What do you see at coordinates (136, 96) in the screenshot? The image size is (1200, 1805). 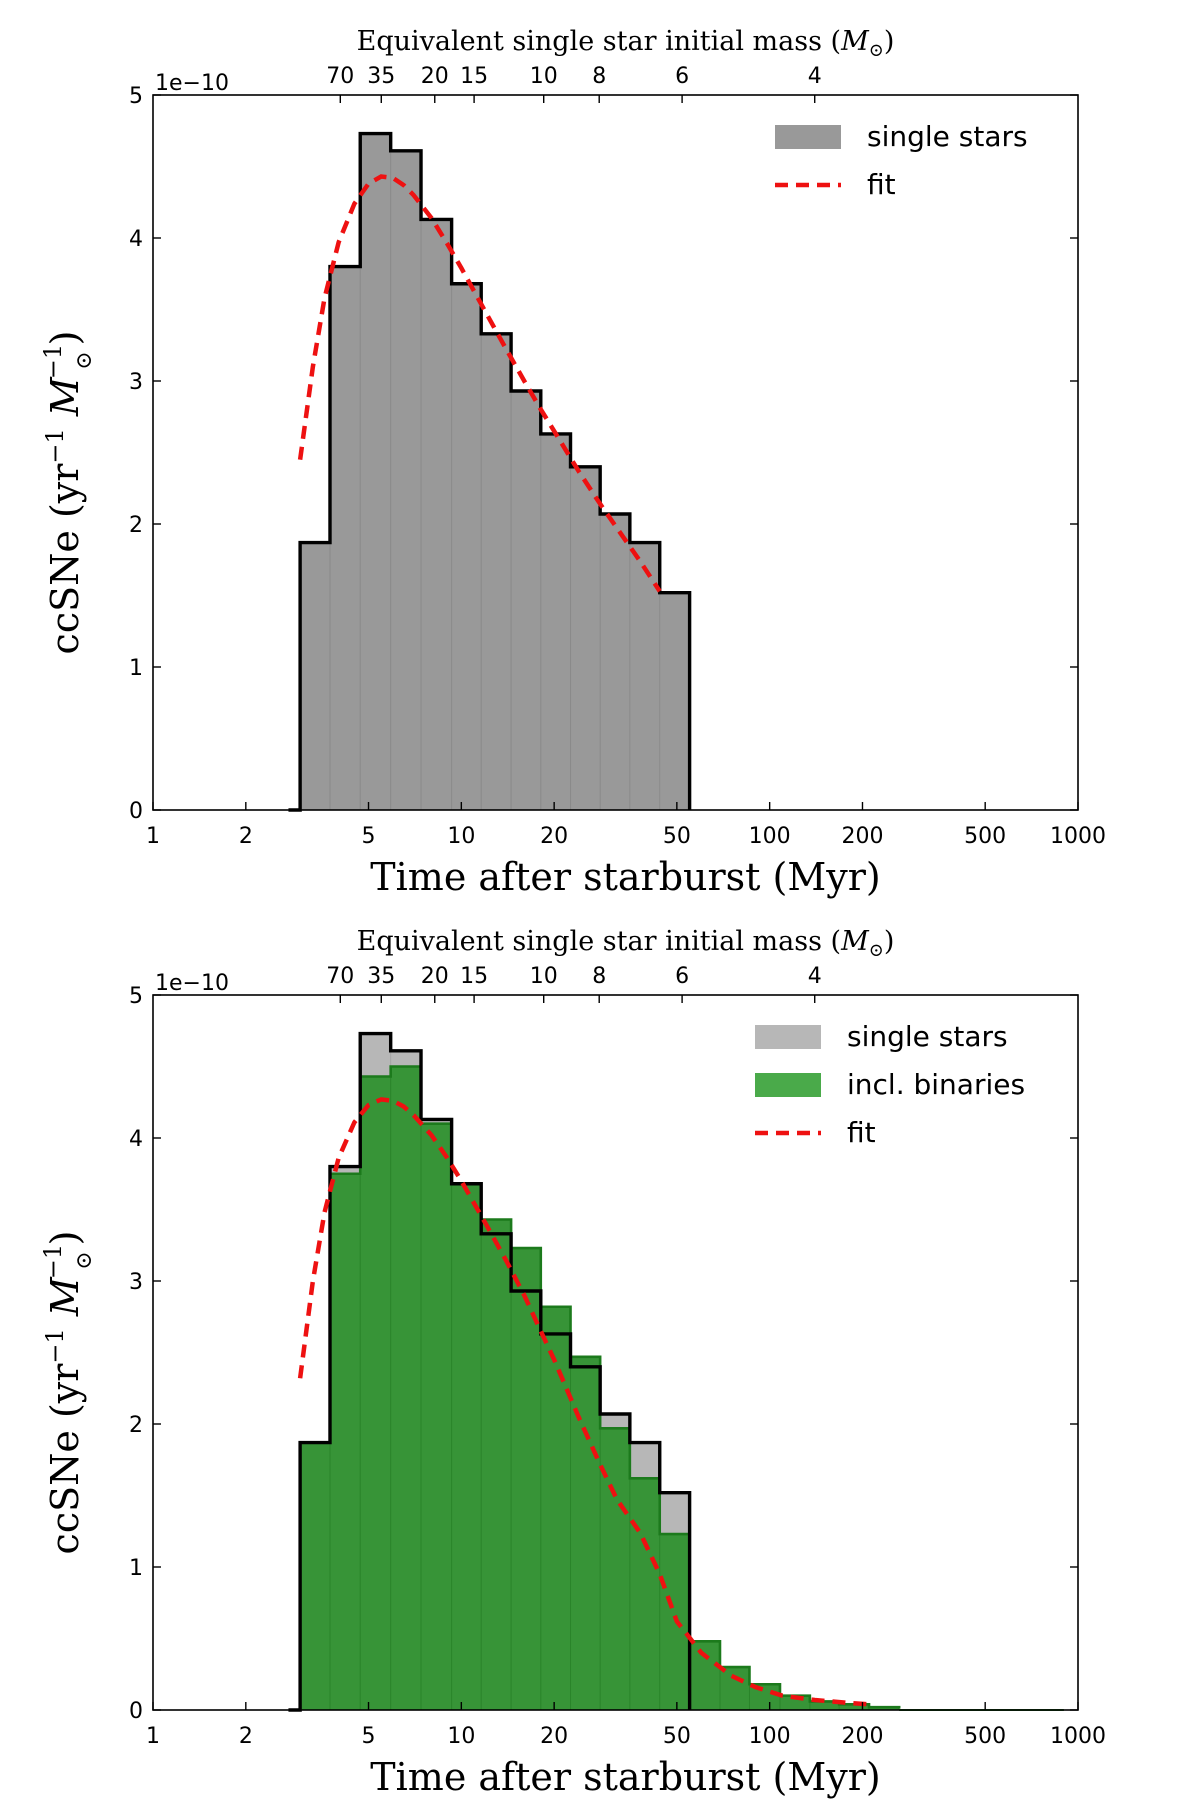 I see `y-tick-label: 5` at bounding box center [136, 96].